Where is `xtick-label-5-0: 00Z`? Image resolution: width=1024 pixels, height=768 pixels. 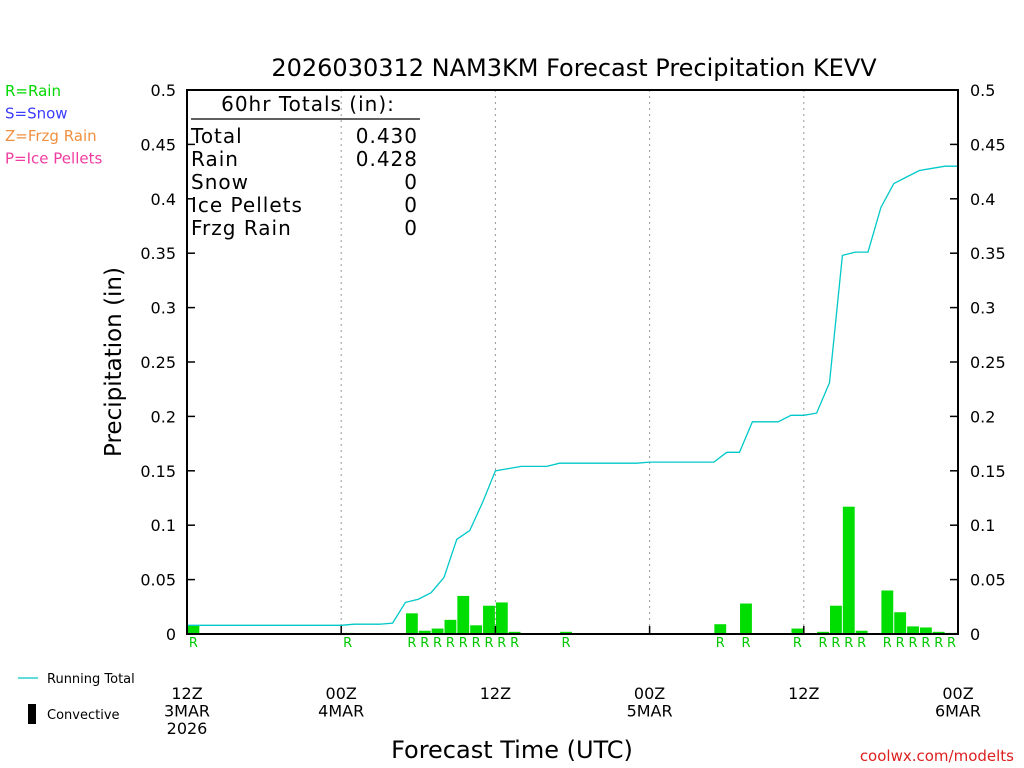
xtick-label-5-0: 00Z is located at coordinates (957, 693).